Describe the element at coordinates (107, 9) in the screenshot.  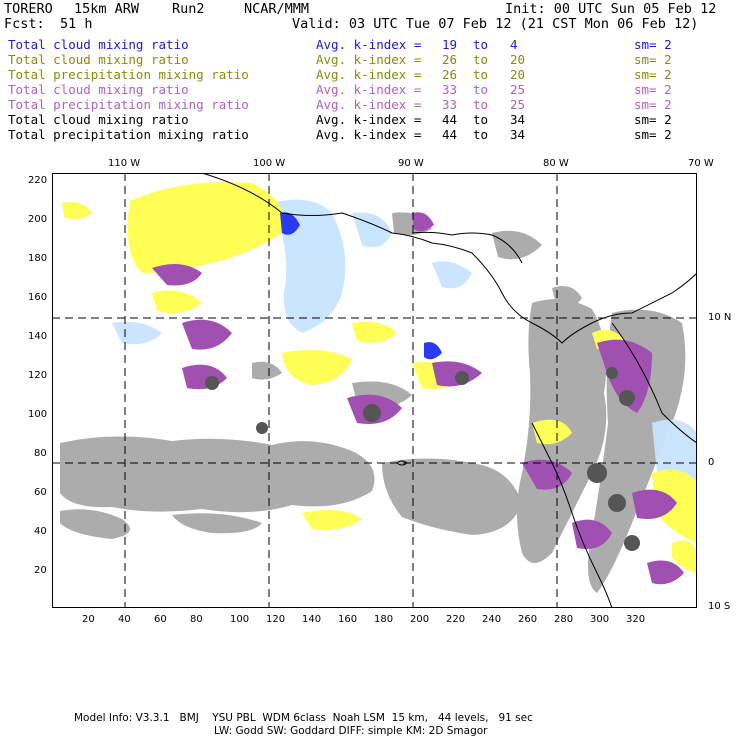
I see `model-resolution: 15km ARW` at that location.